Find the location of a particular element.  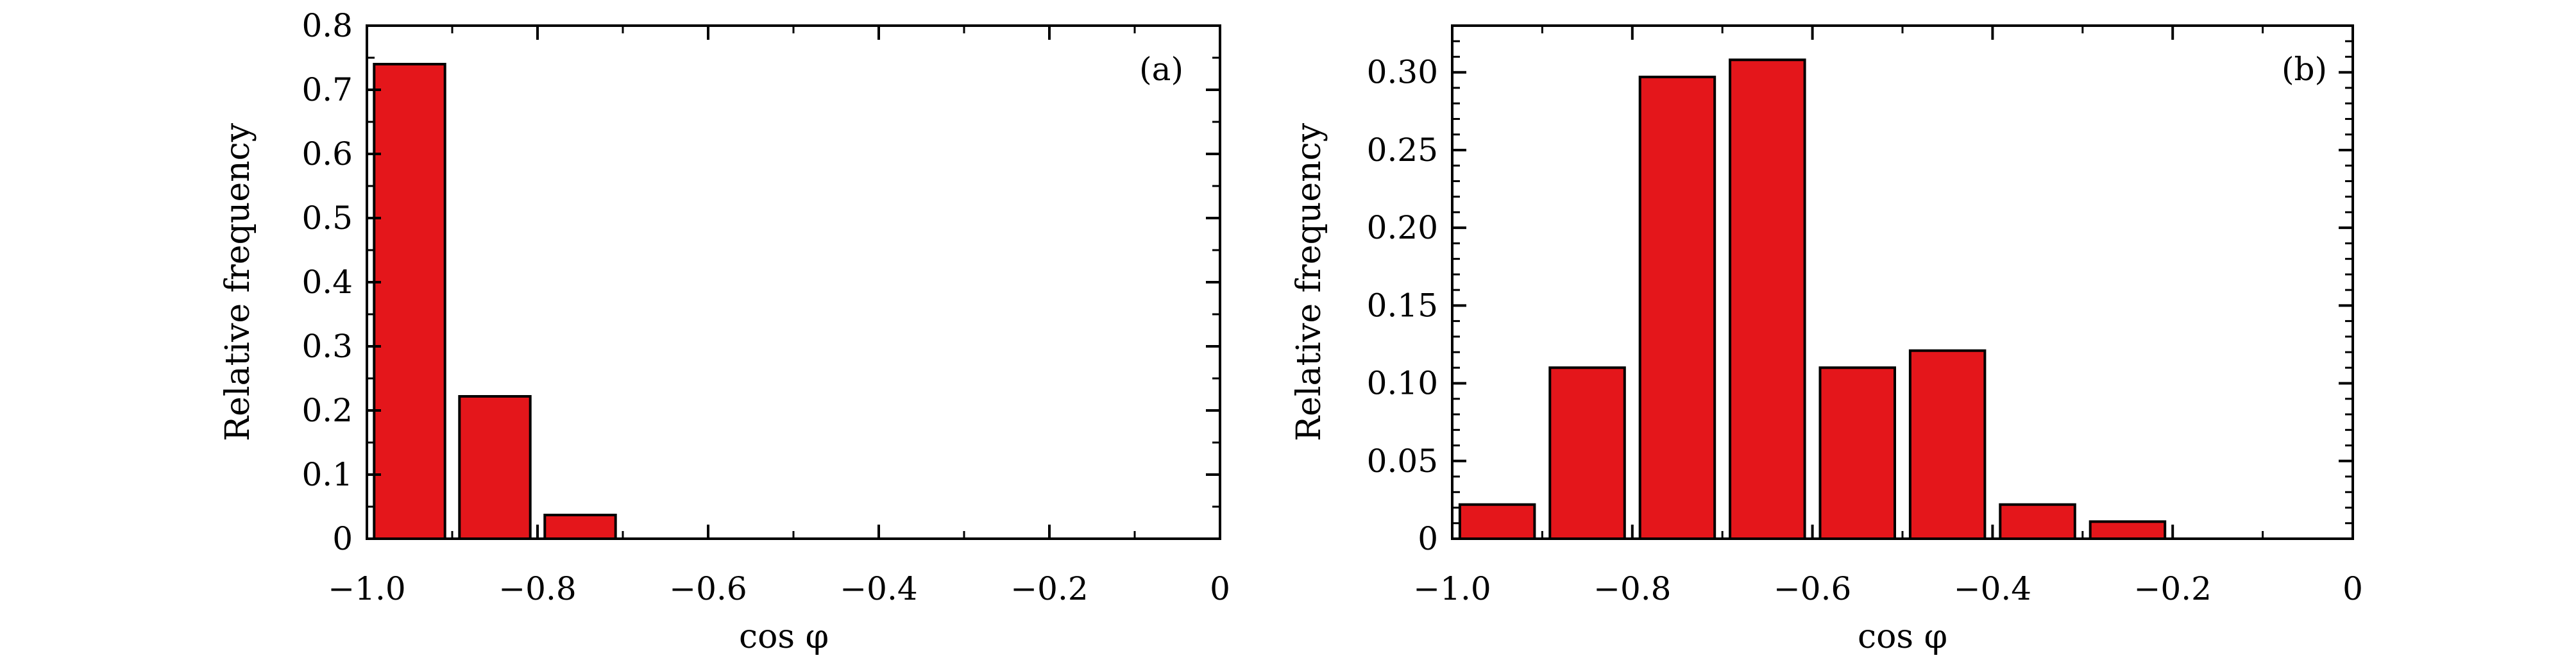

y-tick-label: 0.6 is located at coordinates (327, 154).